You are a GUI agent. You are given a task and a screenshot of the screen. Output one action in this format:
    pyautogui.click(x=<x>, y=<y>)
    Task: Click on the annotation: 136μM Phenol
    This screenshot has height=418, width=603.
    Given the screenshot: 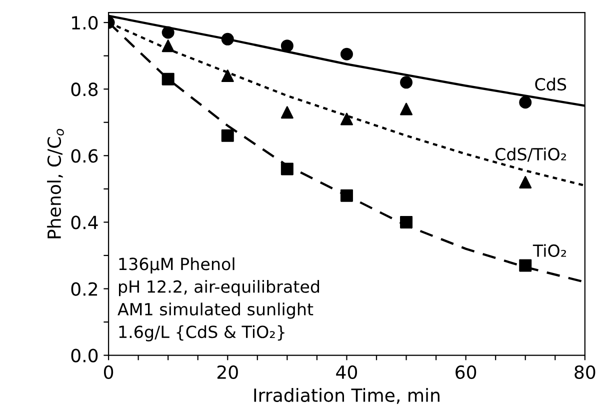 What is the action you would take?
    pyautogui.click(x=176, y=265)
    